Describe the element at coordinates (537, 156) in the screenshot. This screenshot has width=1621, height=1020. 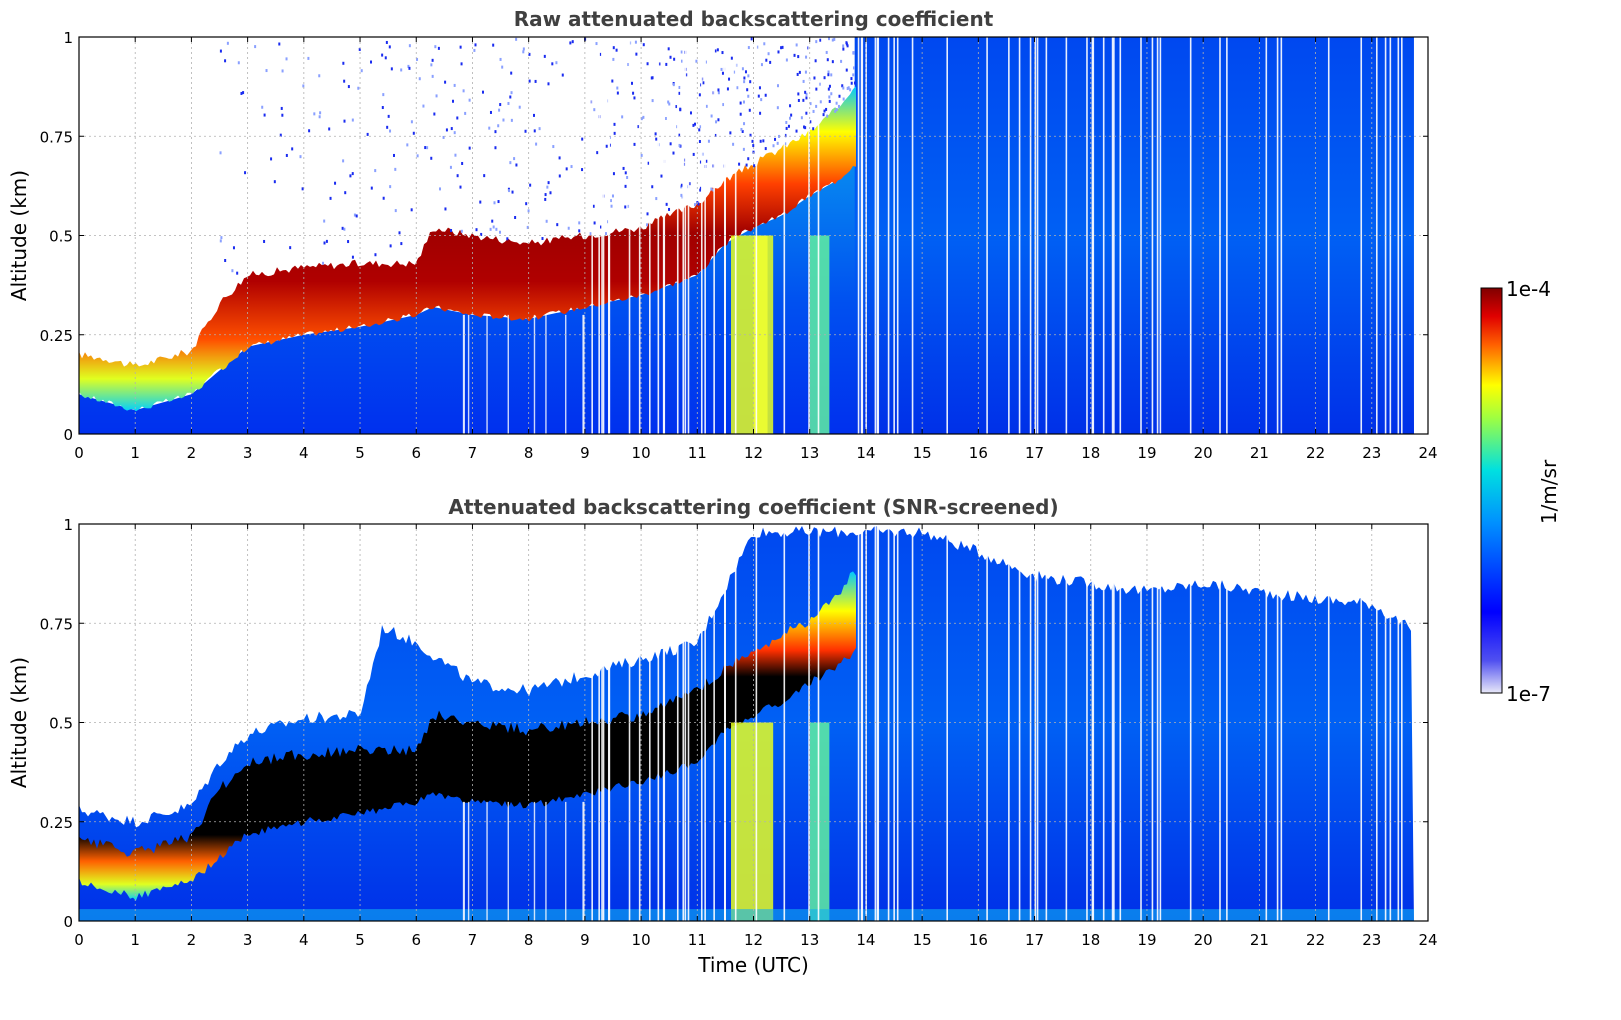
I see `noise-speckle` at that location.